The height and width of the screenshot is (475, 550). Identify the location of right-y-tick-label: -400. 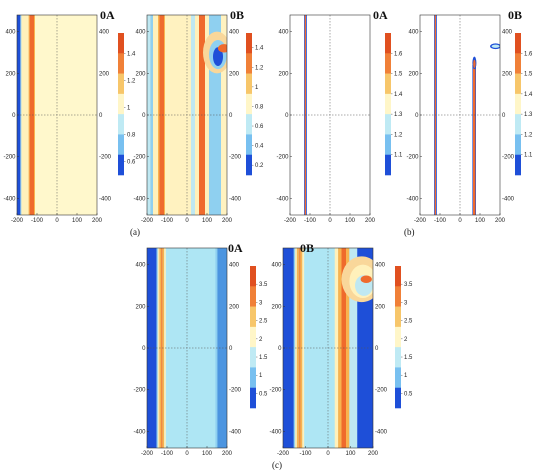
(381, 432).